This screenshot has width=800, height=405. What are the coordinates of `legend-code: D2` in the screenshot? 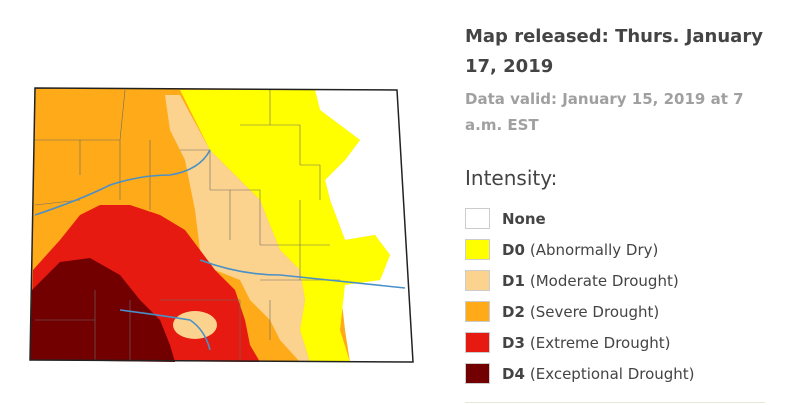 It's located at (513, 311).